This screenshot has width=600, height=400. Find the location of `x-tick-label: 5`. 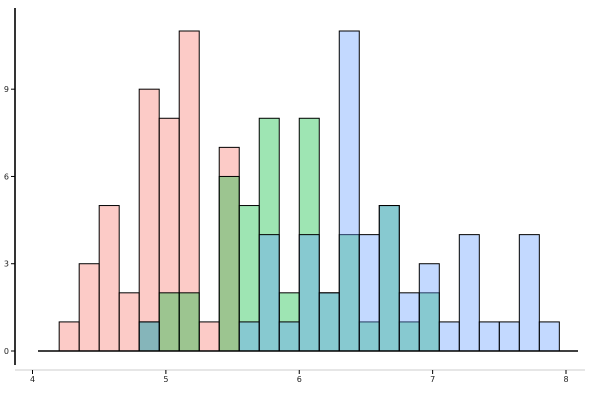

x-tick-label: 5 is located at coordinates (165, 379).